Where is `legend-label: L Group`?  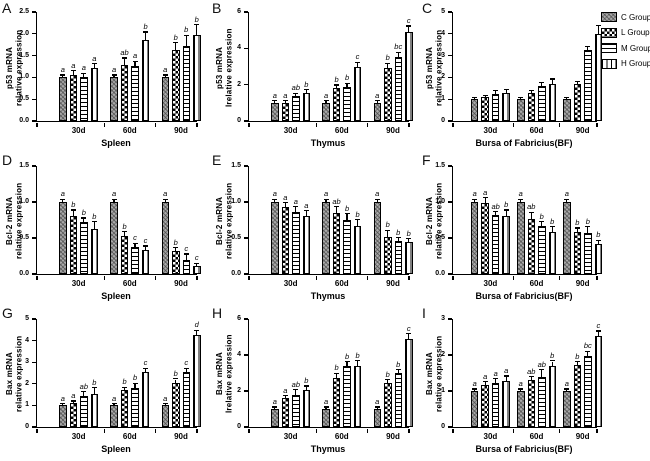 legend-label: L Group is located at coordinates (635, 32).